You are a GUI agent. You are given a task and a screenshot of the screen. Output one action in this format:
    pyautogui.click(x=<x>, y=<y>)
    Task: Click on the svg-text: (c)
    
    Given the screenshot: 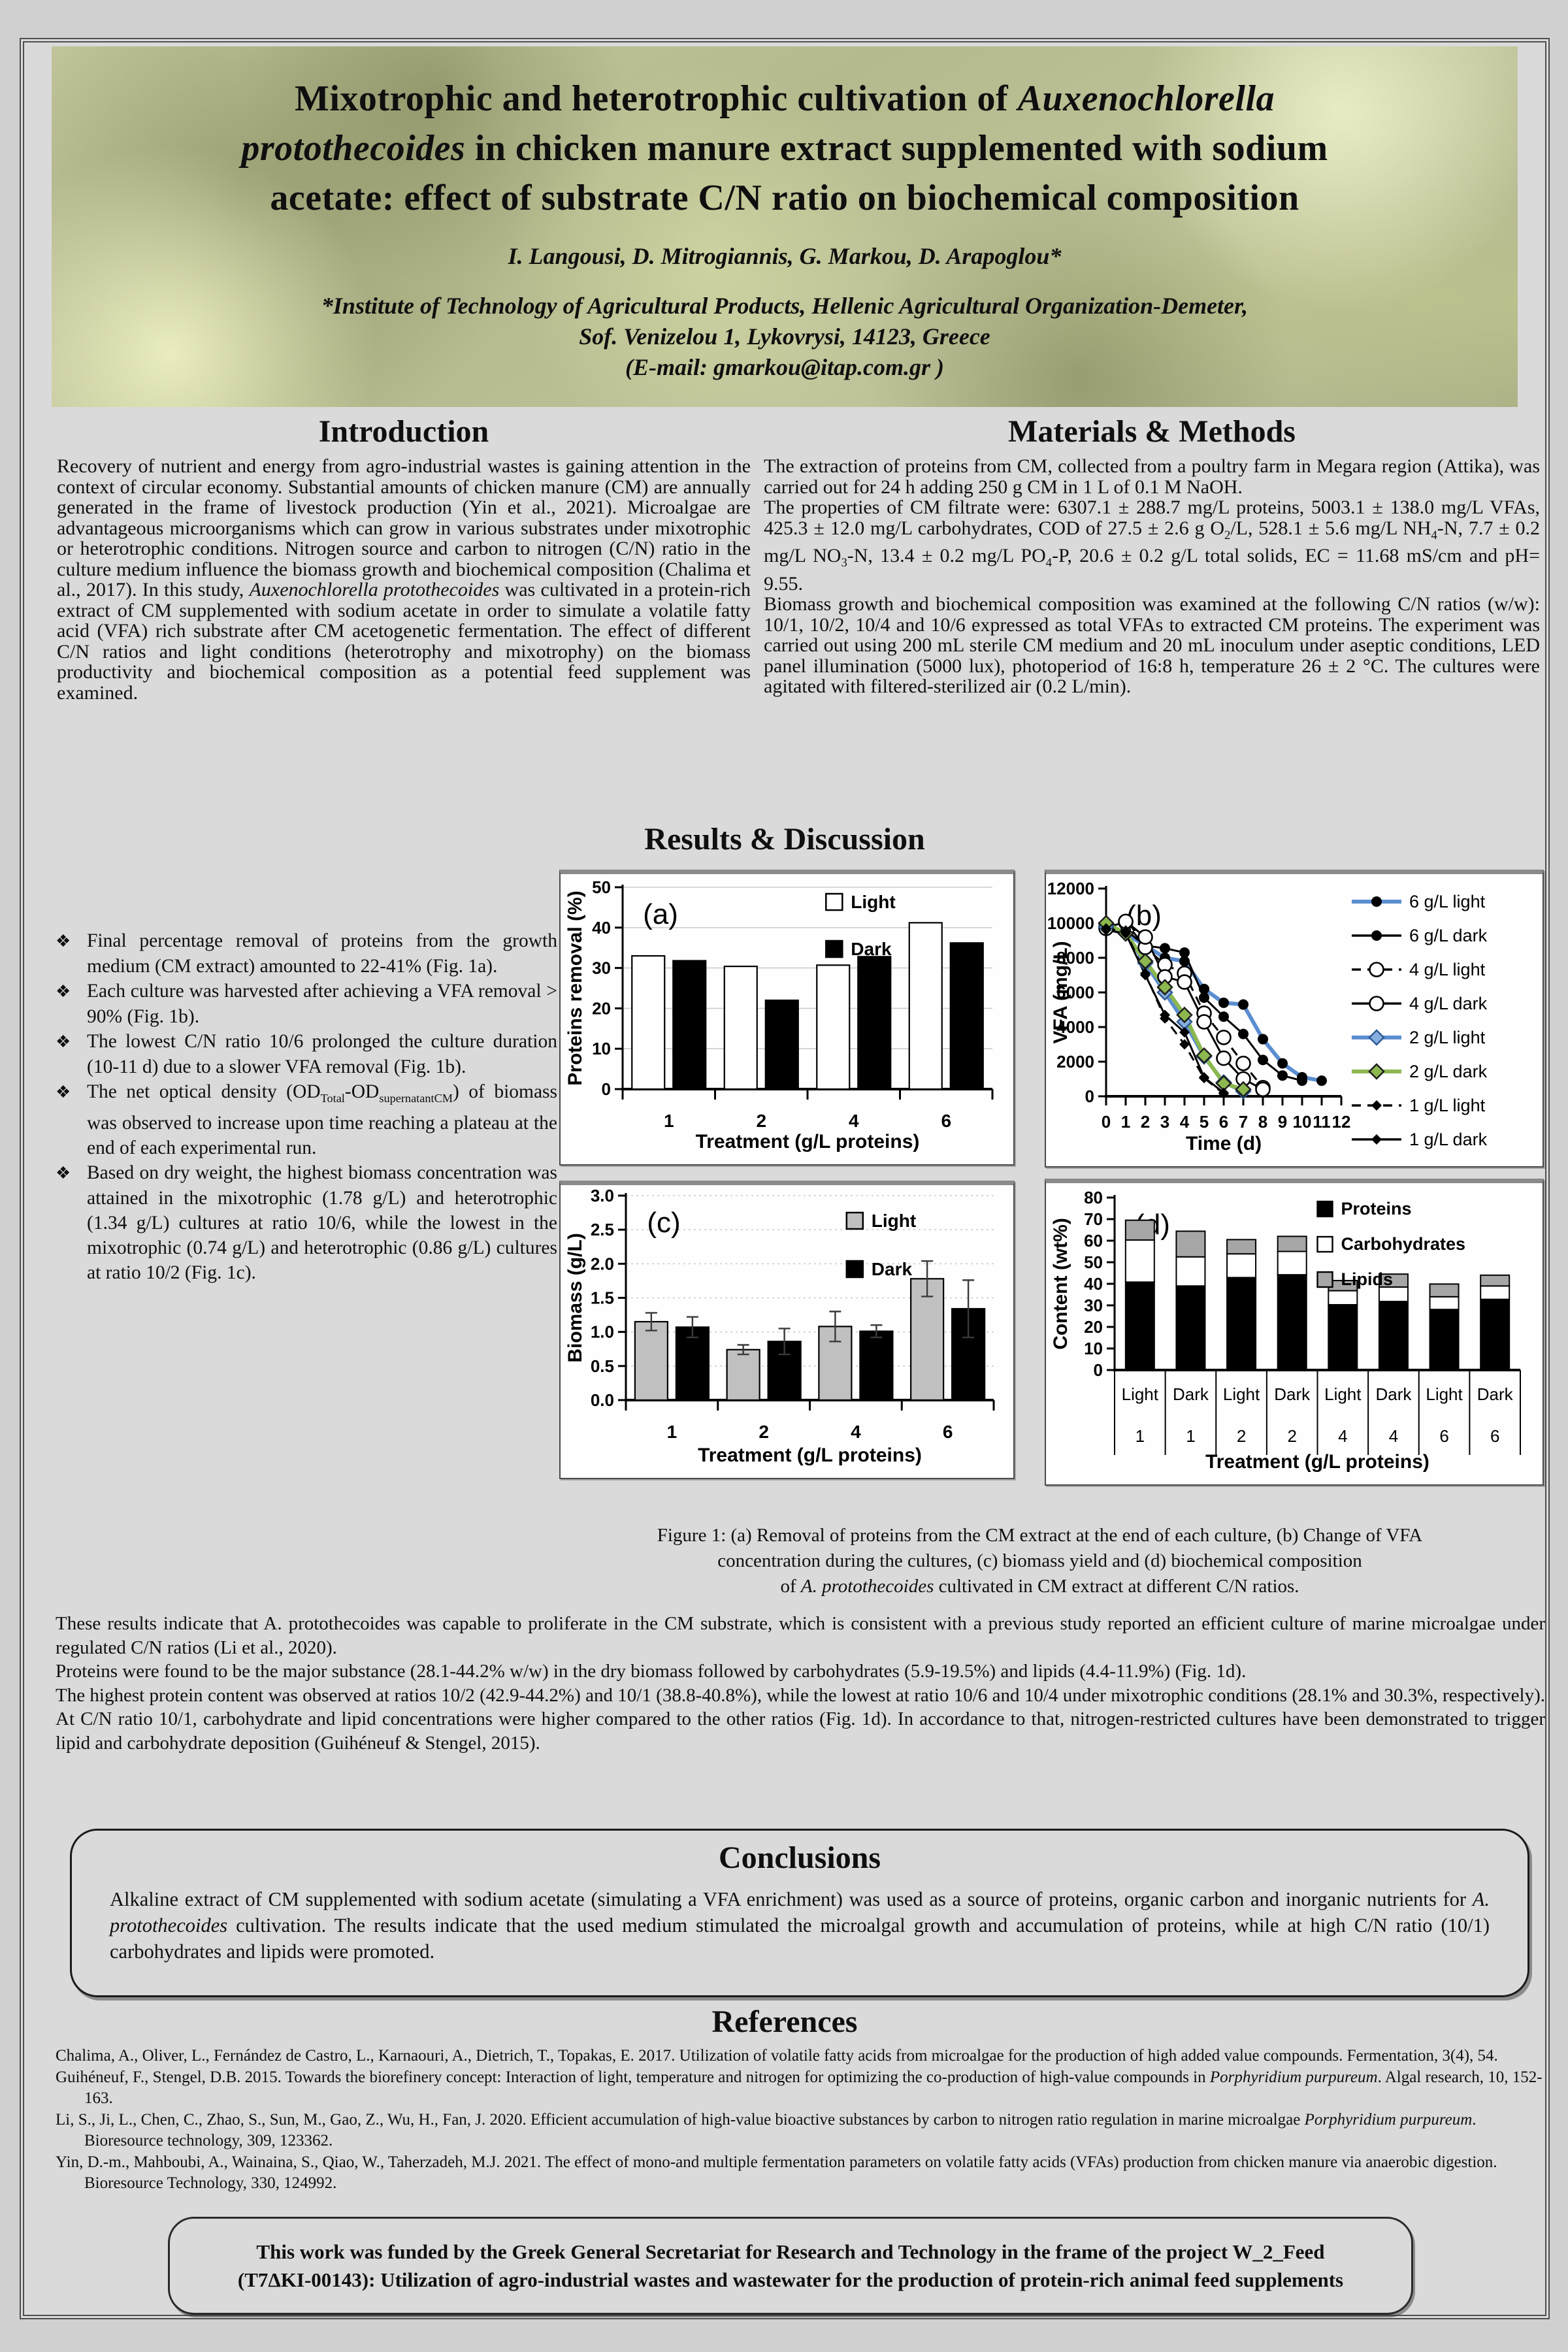 What is the action you would take?
    pyautogui.click(x=663, y=1223)
    